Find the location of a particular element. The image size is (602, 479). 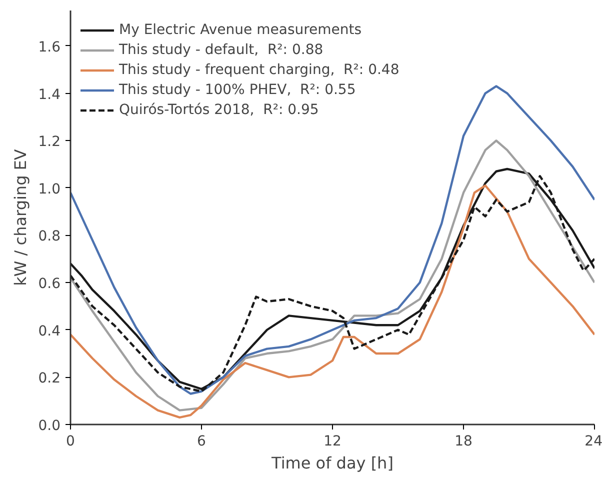

x-tick-label: 24 is located at coordinates (593, 442).